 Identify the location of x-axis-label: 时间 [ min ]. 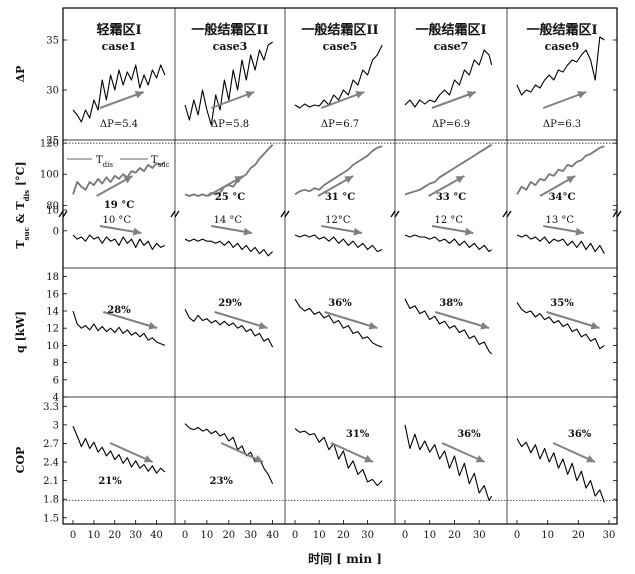
(345, 558).